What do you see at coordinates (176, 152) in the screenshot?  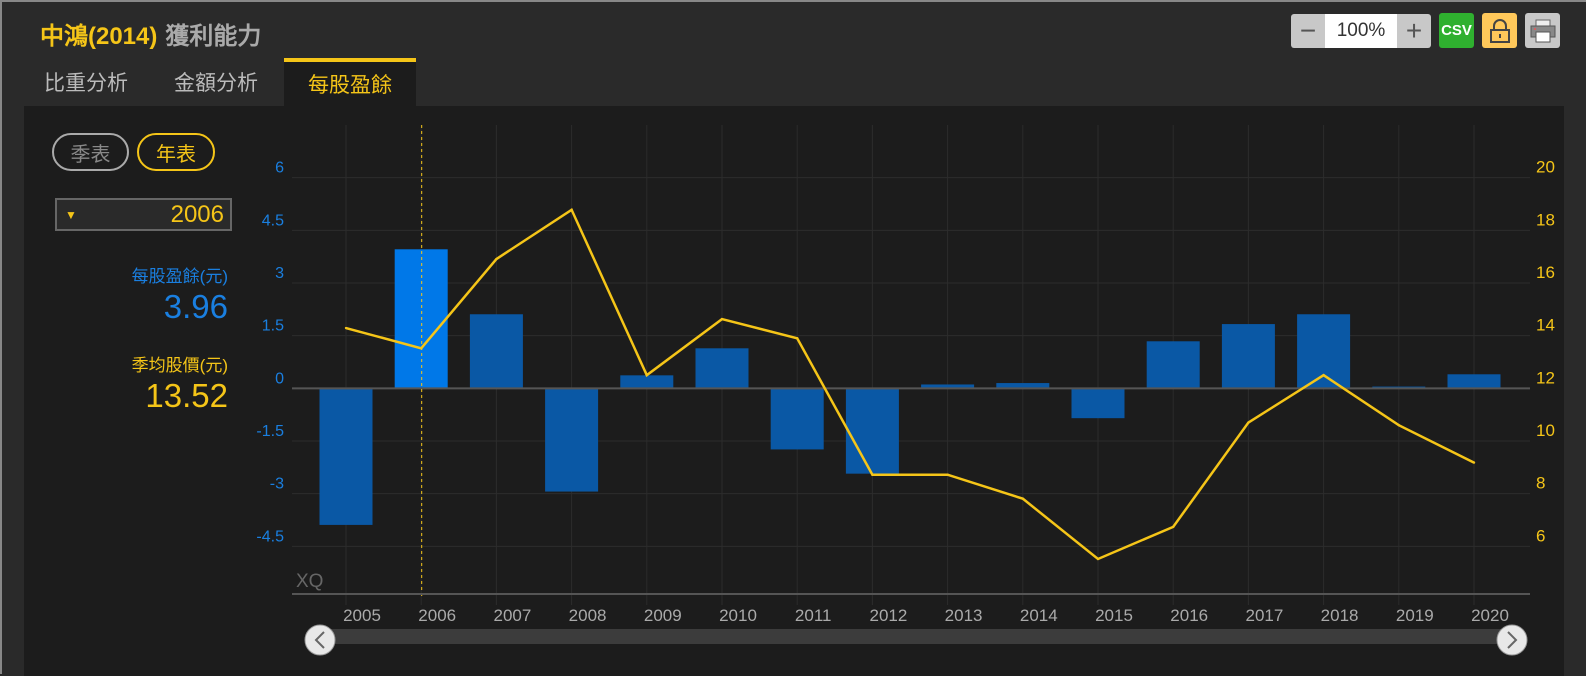 I see `annual-toggle: 年表` at bounding box center [176, 152].